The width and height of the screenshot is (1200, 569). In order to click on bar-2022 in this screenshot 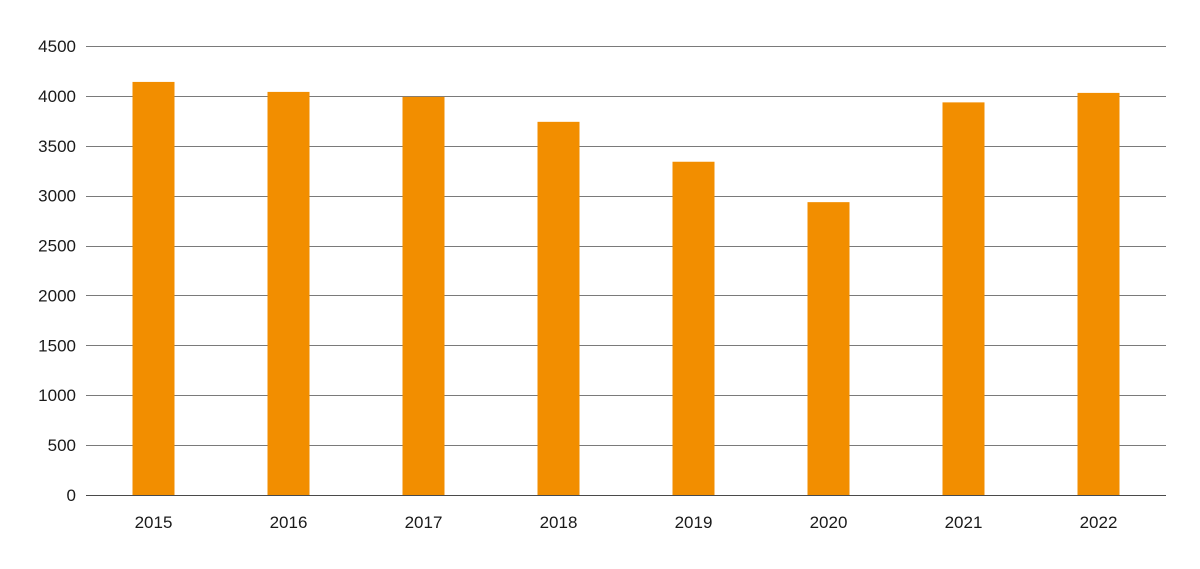, I will do `click(1098, 293)`.